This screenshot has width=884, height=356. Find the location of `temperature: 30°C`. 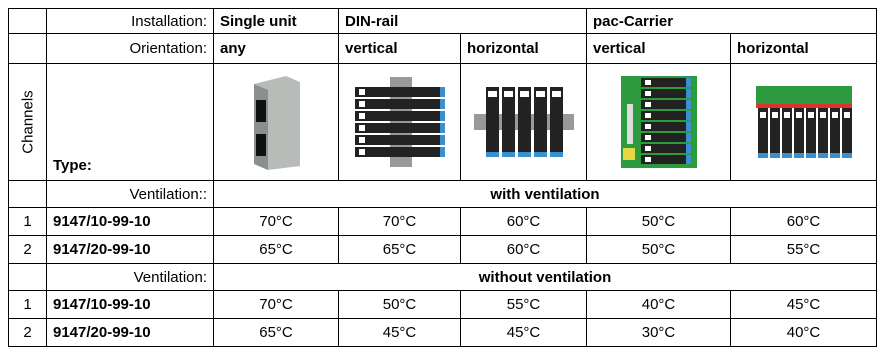

temperature: 30°C is located at coordinates (658, 332).